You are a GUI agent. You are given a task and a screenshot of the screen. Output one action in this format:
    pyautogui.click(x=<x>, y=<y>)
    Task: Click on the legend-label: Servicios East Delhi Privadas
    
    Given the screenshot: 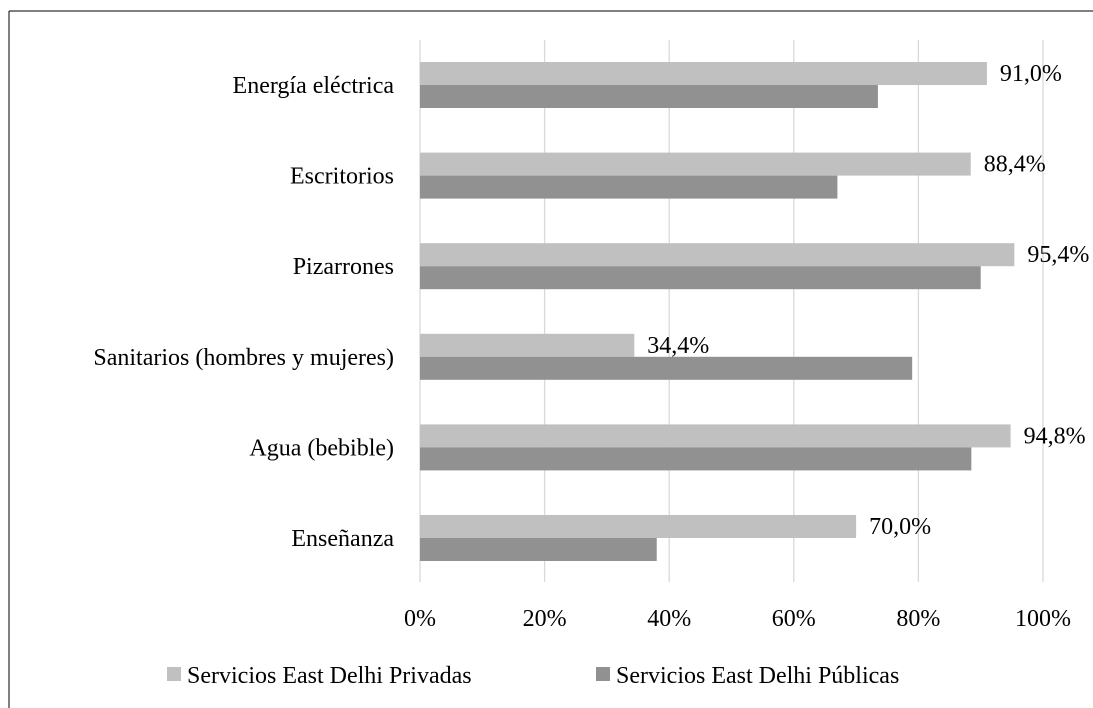 What is the action you would take?
    pyautogui.click(x=329, y=676)
    